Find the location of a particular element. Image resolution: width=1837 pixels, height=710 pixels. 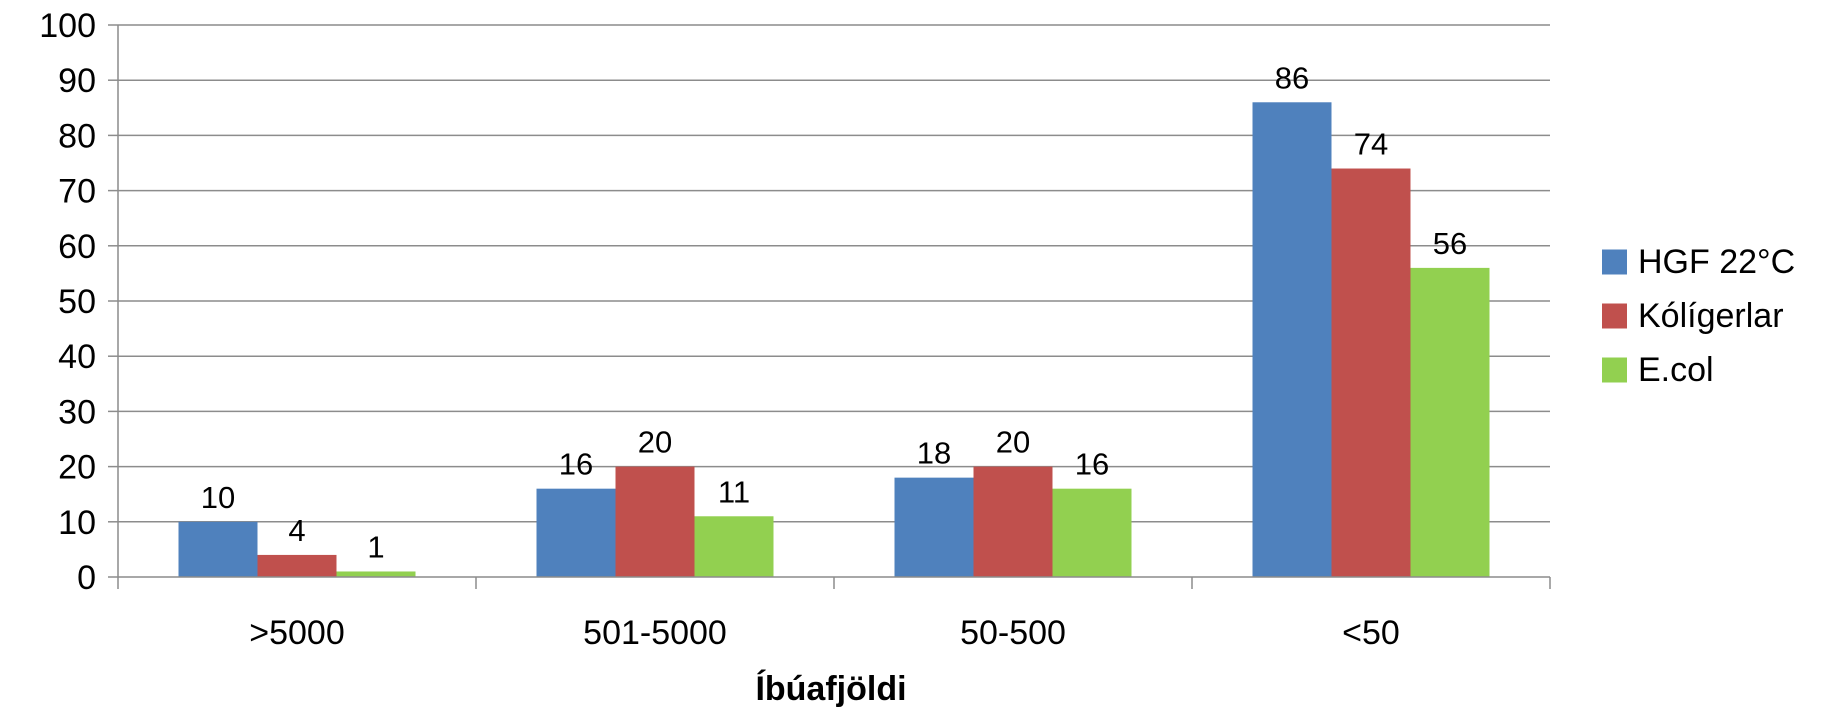

data-label: 86 is located at coordinates (1292, 77).